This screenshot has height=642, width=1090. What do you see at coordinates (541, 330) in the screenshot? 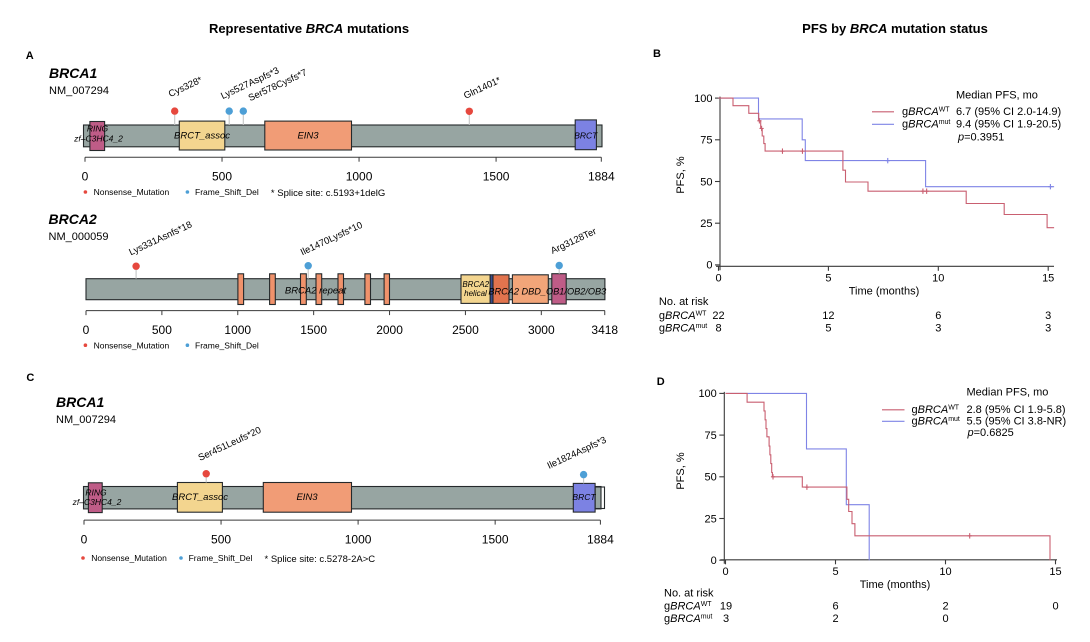
I see `svg-text: 3000` at bounding box center [541, 330].